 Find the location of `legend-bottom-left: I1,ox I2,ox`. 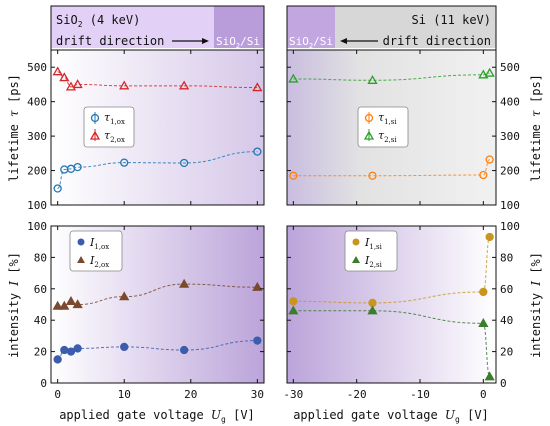

legend-bottom-left: I1,ox I2,ox is located at coordinates (96, 251).